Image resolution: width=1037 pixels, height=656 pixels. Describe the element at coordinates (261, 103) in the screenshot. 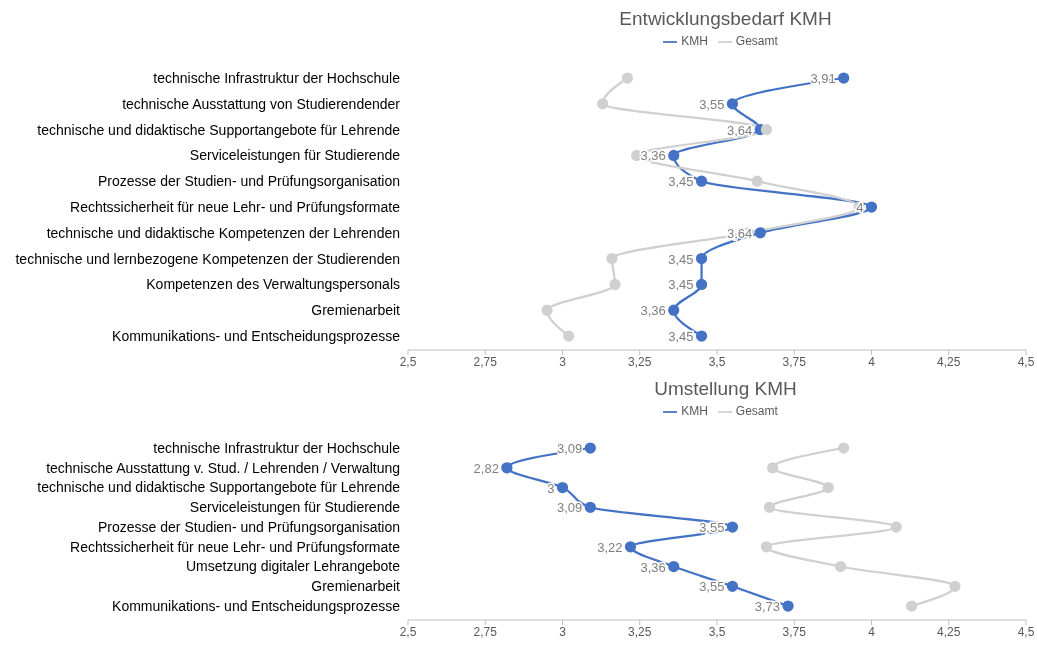

I see `y-tick-label: technische Ausstattung von Studierendender` at that location.